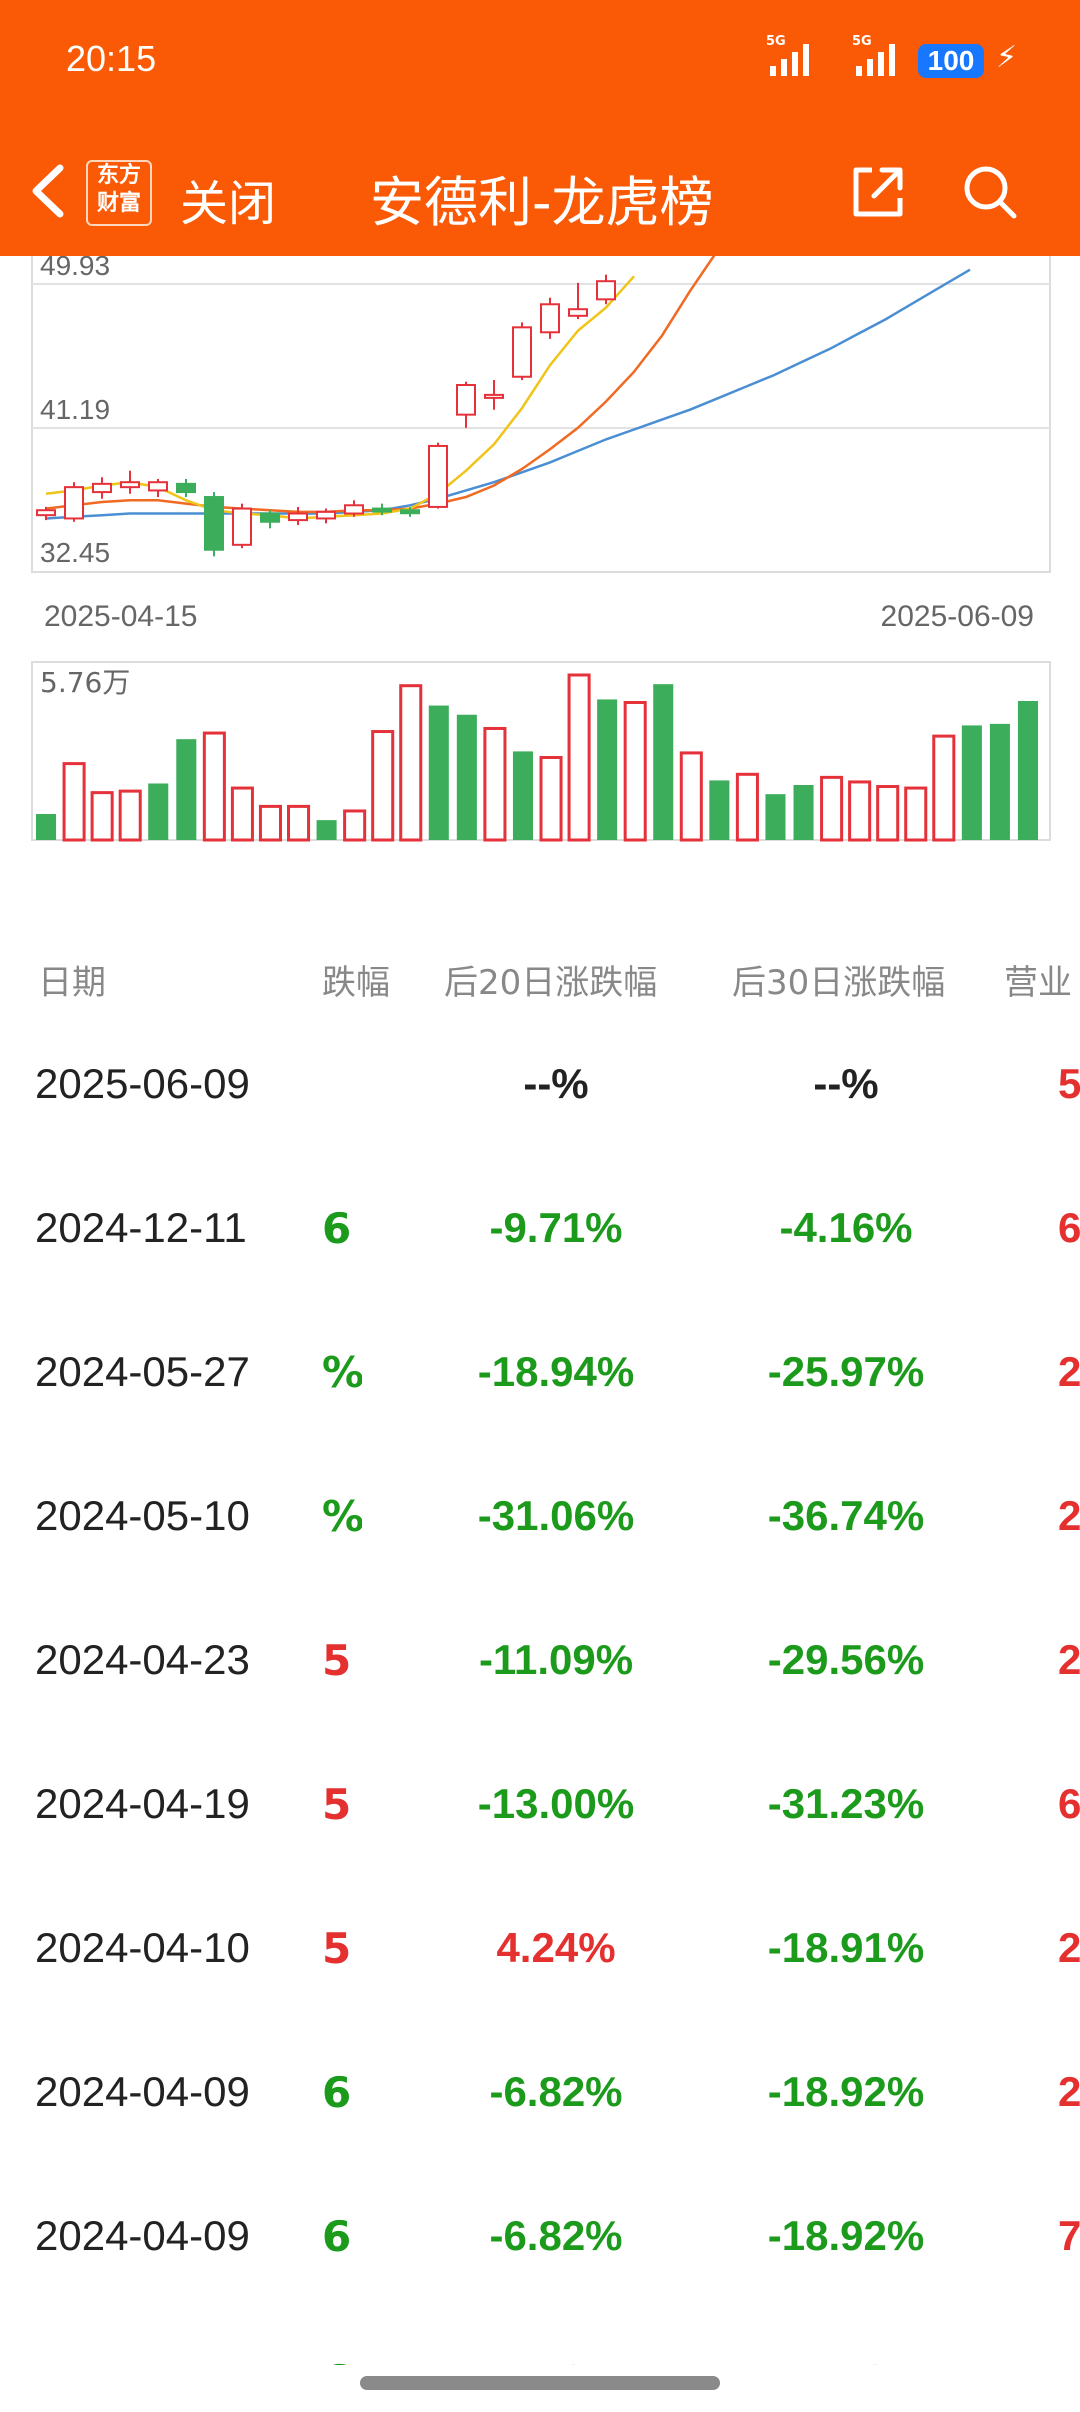  I want to click on status-time: 20:15, so click(111, 58).